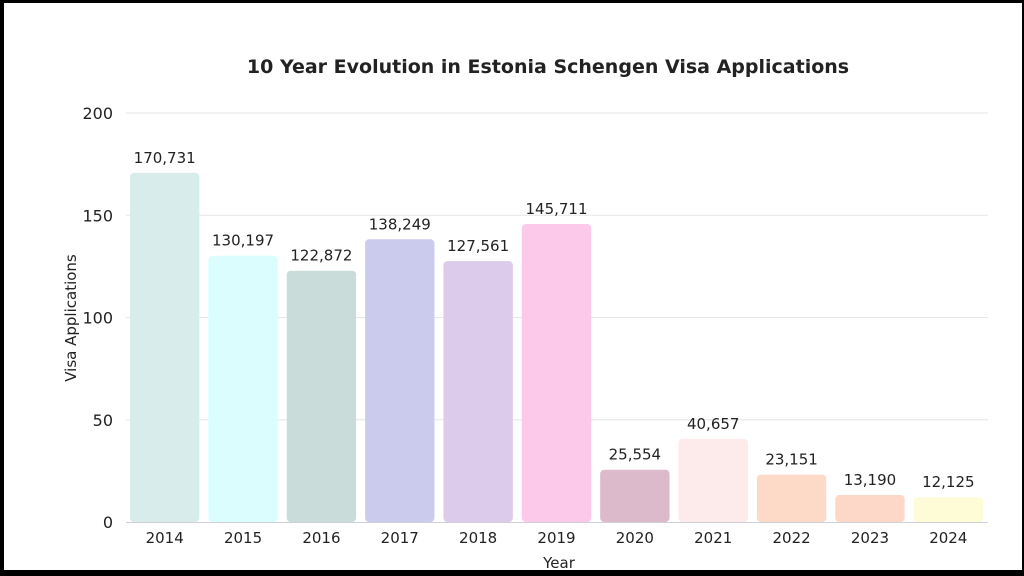 The image size is (1024, 576). Describe the element at coordinates (791, 538) in the screenshot. I see `x-tick-label: 2022` at that location.